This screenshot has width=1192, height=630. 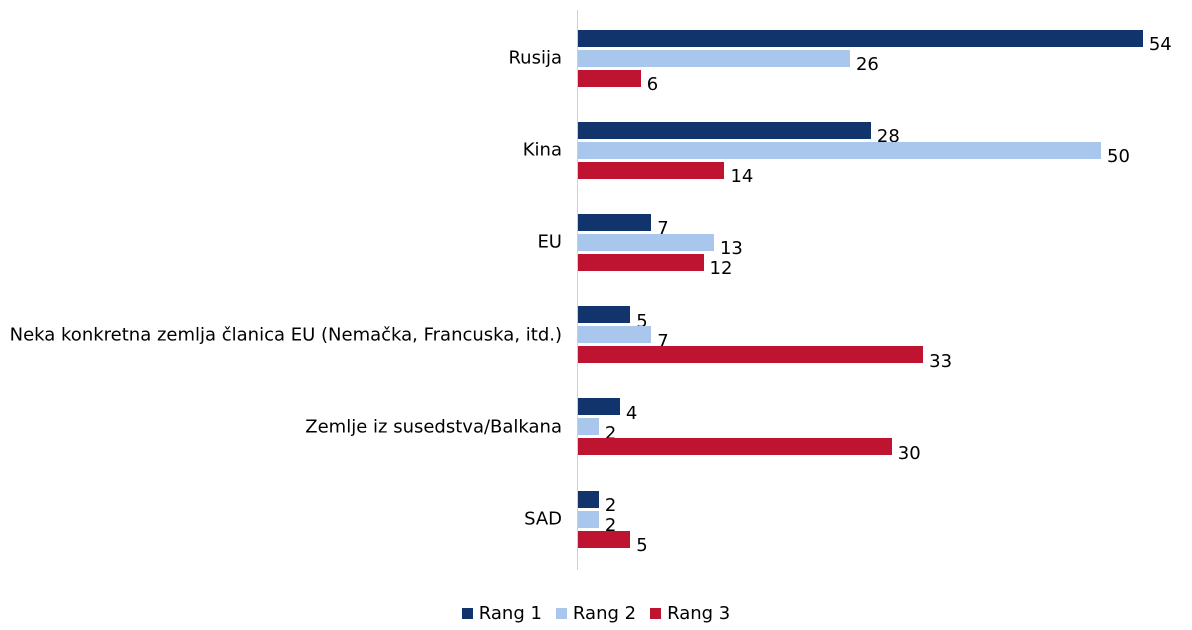 I want to click on category-label: Kina, so click(x=542, y=150).